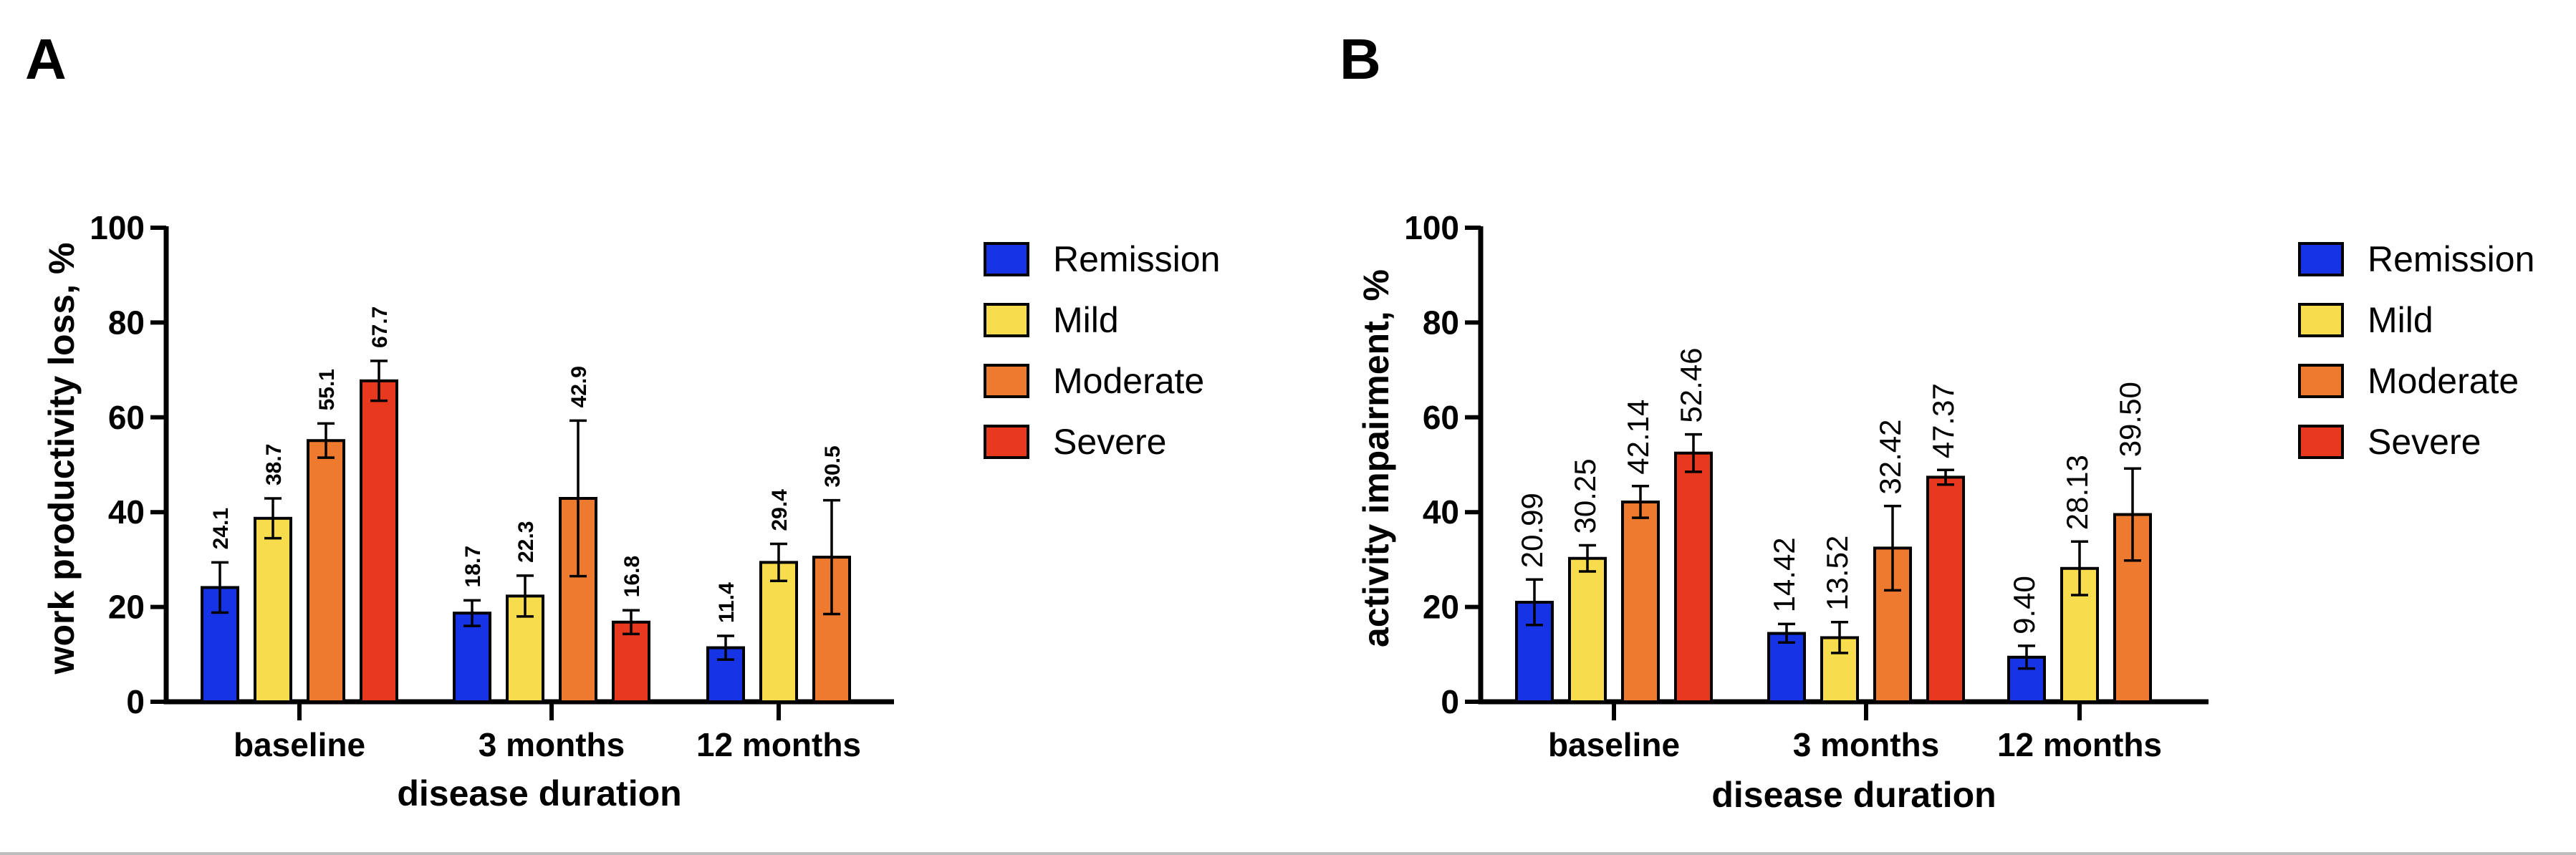 The width and height of the screenshot is (2576, 855). Describe the element at coordinates (1288, 854) in the screenshot. I see `bottom-divider` at that location.